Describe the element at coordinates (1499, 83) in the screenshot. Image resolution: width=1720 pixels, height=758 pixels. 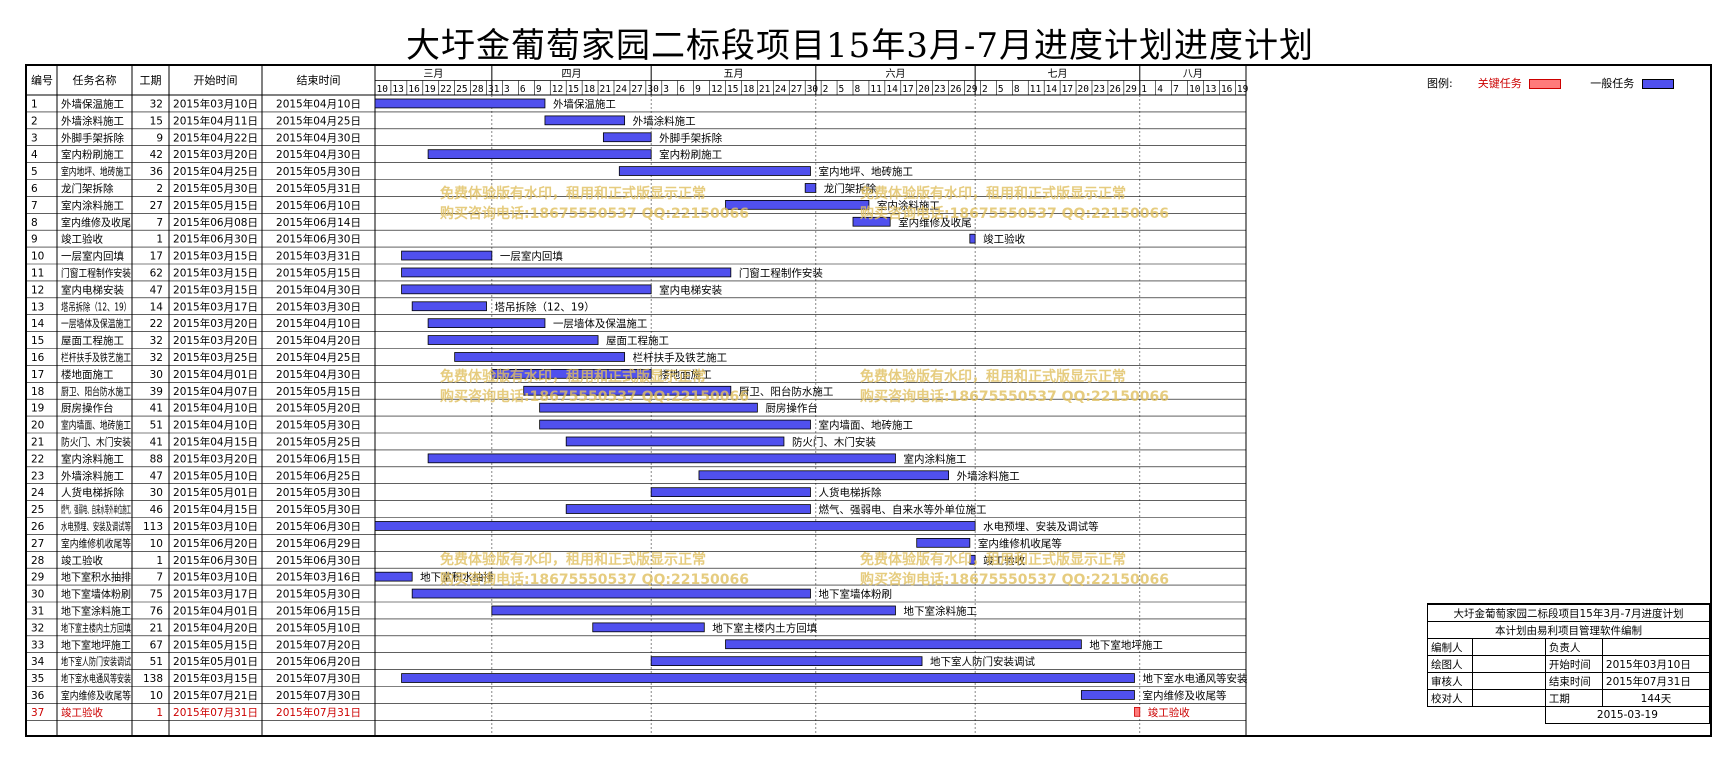
I see `legend-critical-label: 关键任务` at that location.